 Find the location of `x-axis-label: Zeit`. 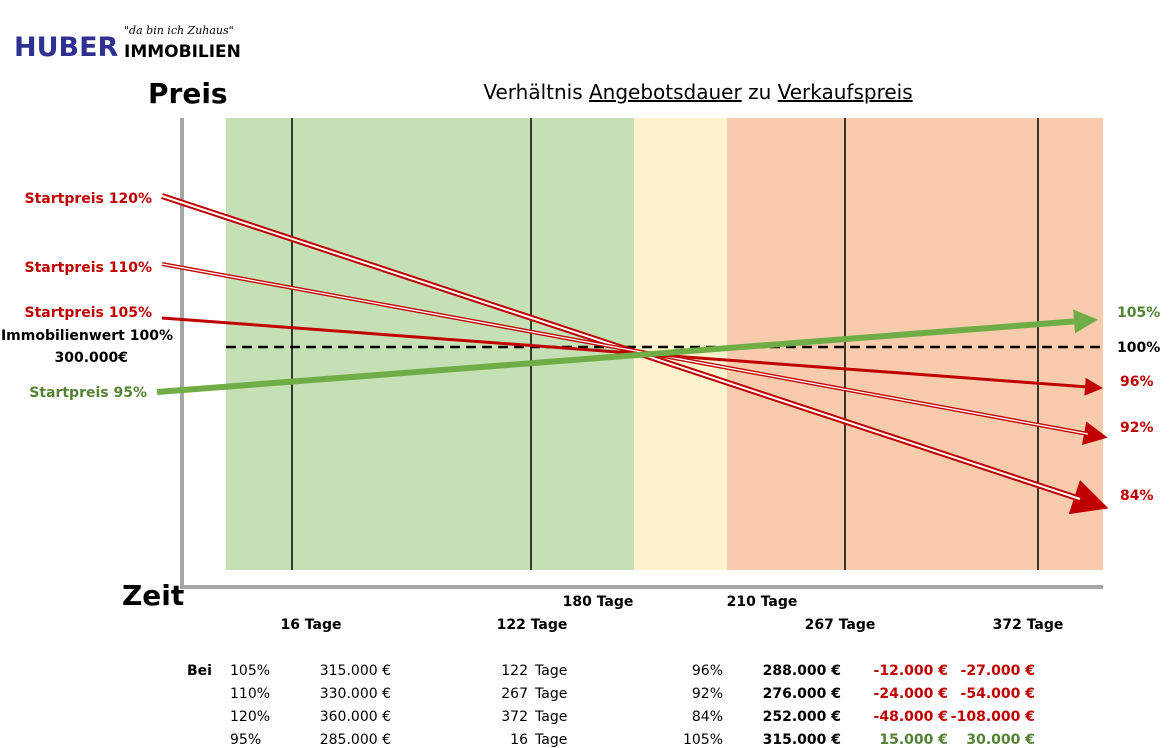

x-axis-label: Zeit is located at coordinates (153, 595).